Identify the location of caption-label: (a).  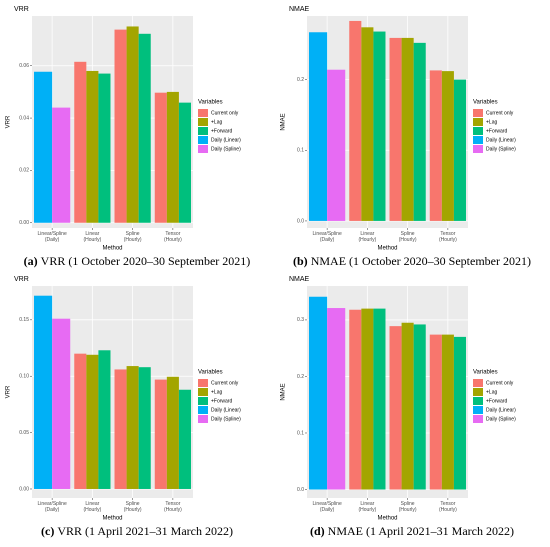
(31, 261).